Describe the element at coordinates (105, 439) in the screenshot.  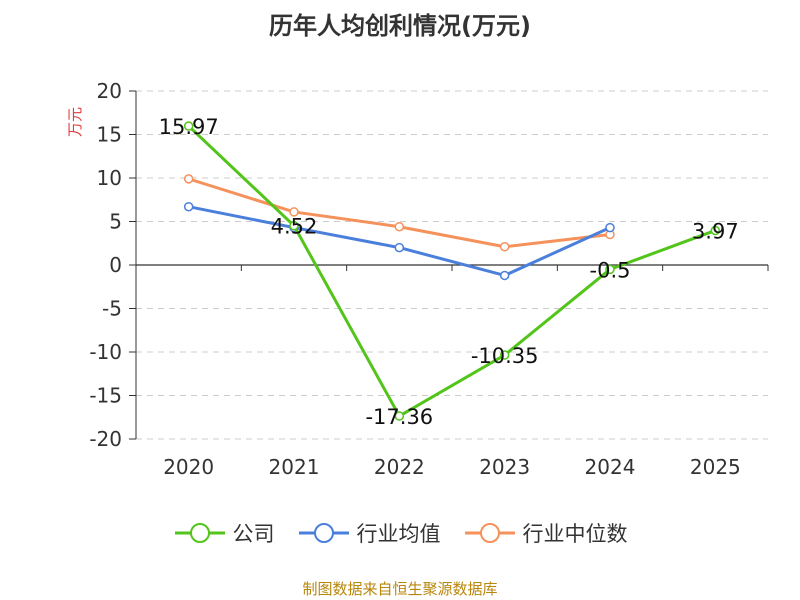
I see `y-tick-label: -20` at that location.